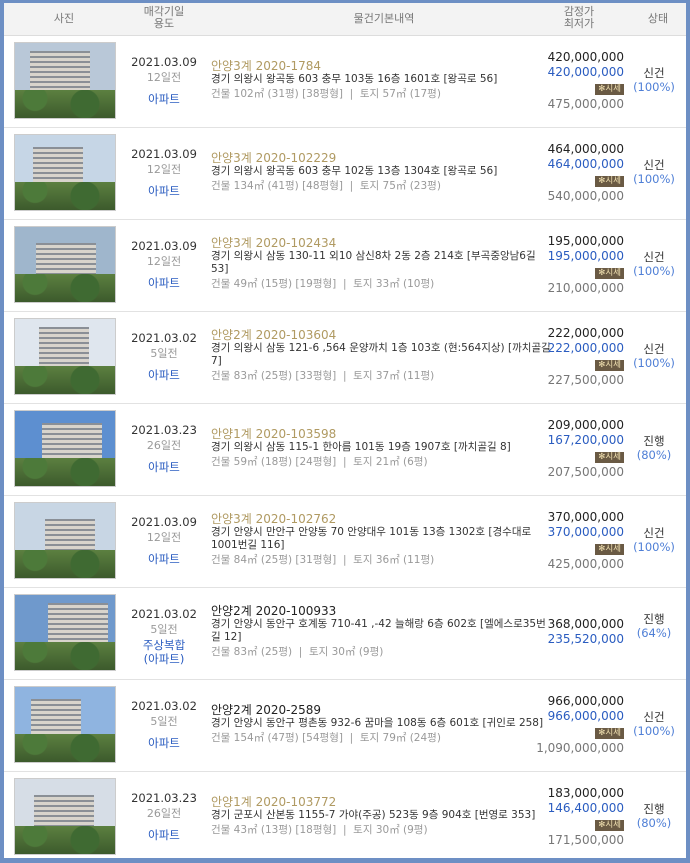  I want to click on appraisal-price: 195,000,000, so click(585, 241).